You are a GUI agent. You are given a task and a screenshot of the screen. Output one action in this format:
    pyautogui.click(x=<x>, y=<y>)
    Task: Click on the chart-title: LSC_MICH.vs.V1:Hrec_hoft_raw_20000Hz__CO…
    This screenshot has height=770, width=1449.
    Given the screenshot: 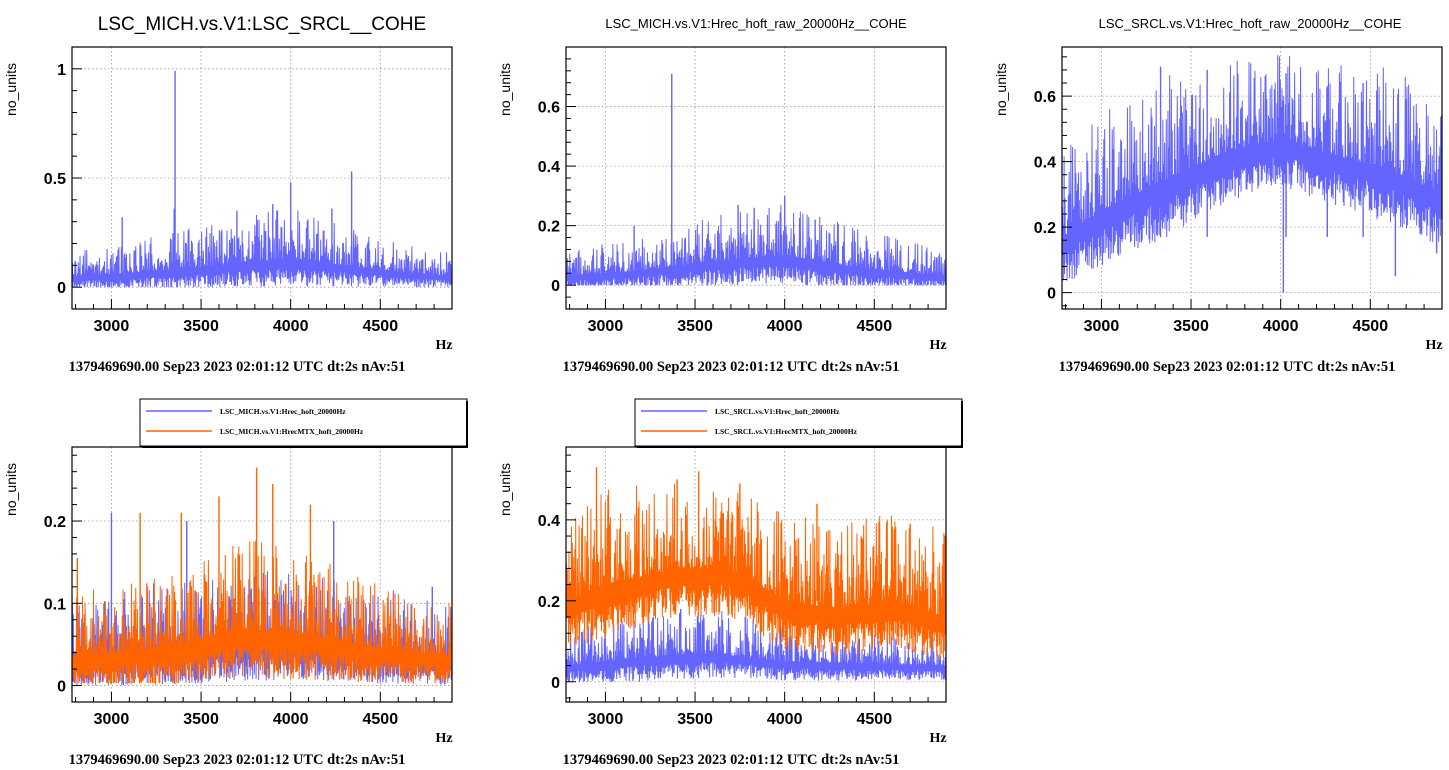 What is the action you would take?
    pyautogui.click(x=756, y=23)
    